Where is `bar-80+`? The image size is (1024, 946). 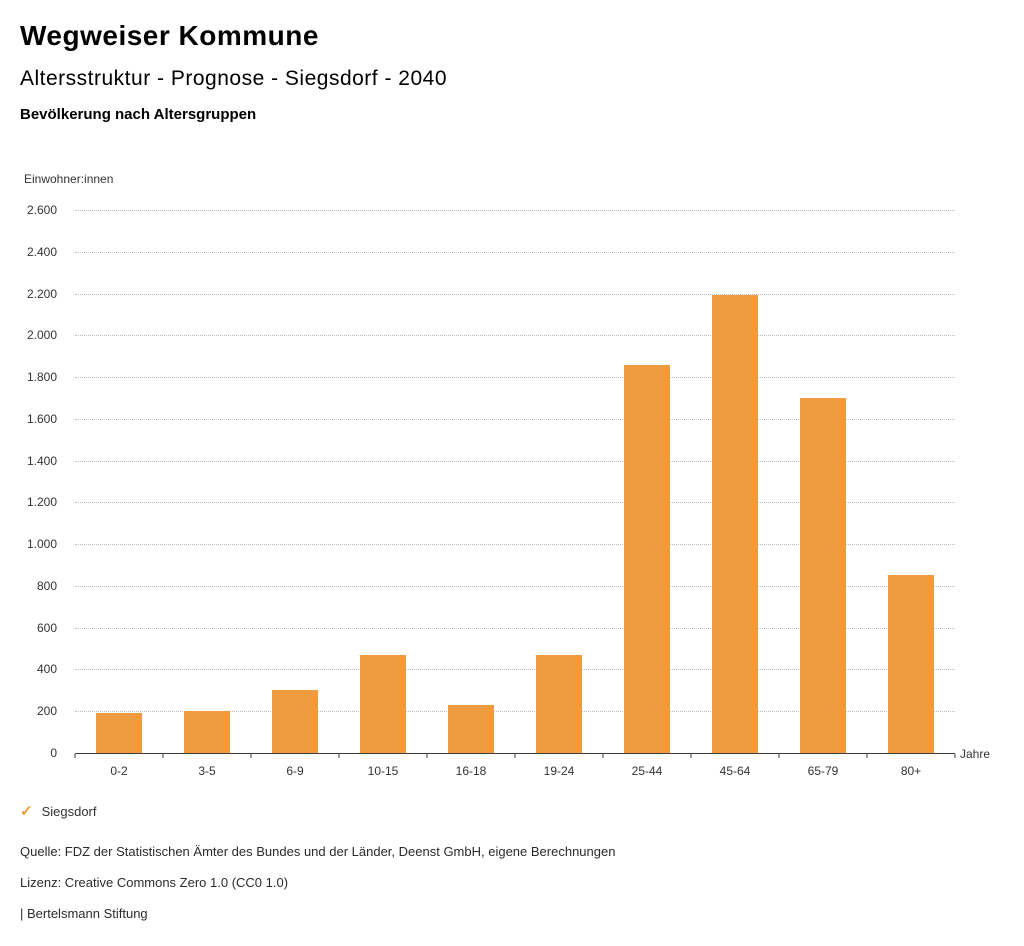 bar-80+ is located at coordinates (911, 664).